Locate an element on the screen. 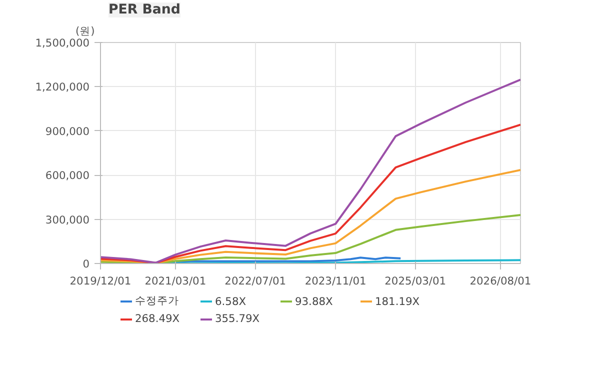 The width and height of the screenshot is (614, 380). x-tick-label: 2021/03/01 is located at coordinates (175, 281).